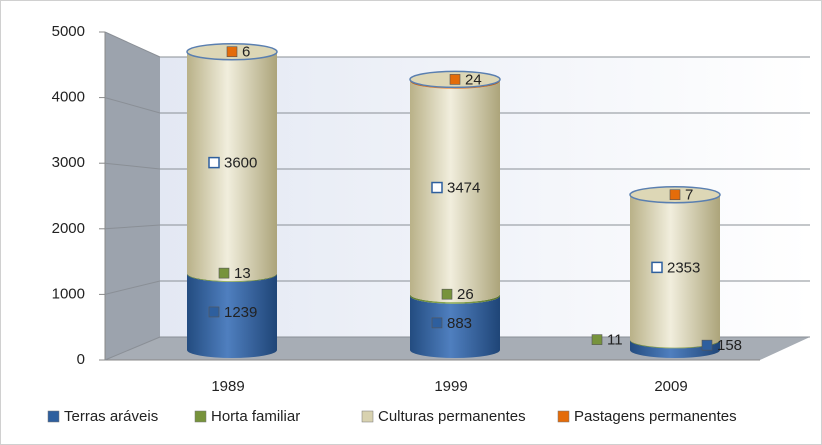 The image size is (822, 445). Describe the element at coordinates (465, 294) in the screenshot. I see `data-label: 26` at that location.